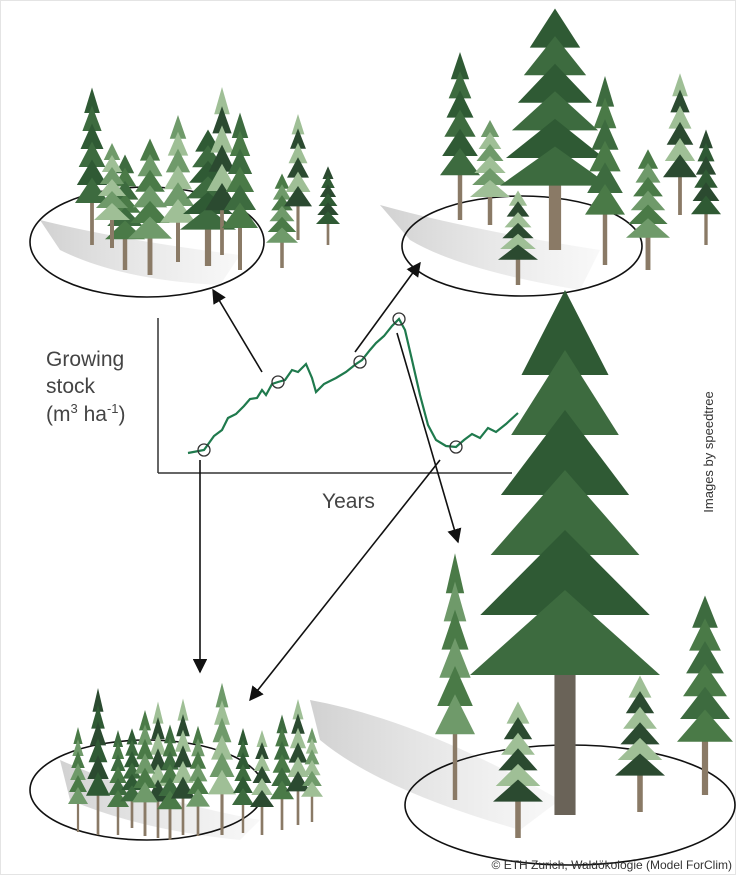 The height and width of the screenshot is (875, 736). What do you see at coordinates (113, 408) in the screenshot?
I see `unit-sup: -1` at bounding box center [113, 408].